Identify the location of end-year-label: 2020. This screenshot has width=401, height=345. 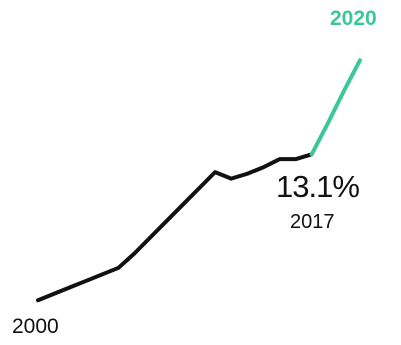
(353, 18).